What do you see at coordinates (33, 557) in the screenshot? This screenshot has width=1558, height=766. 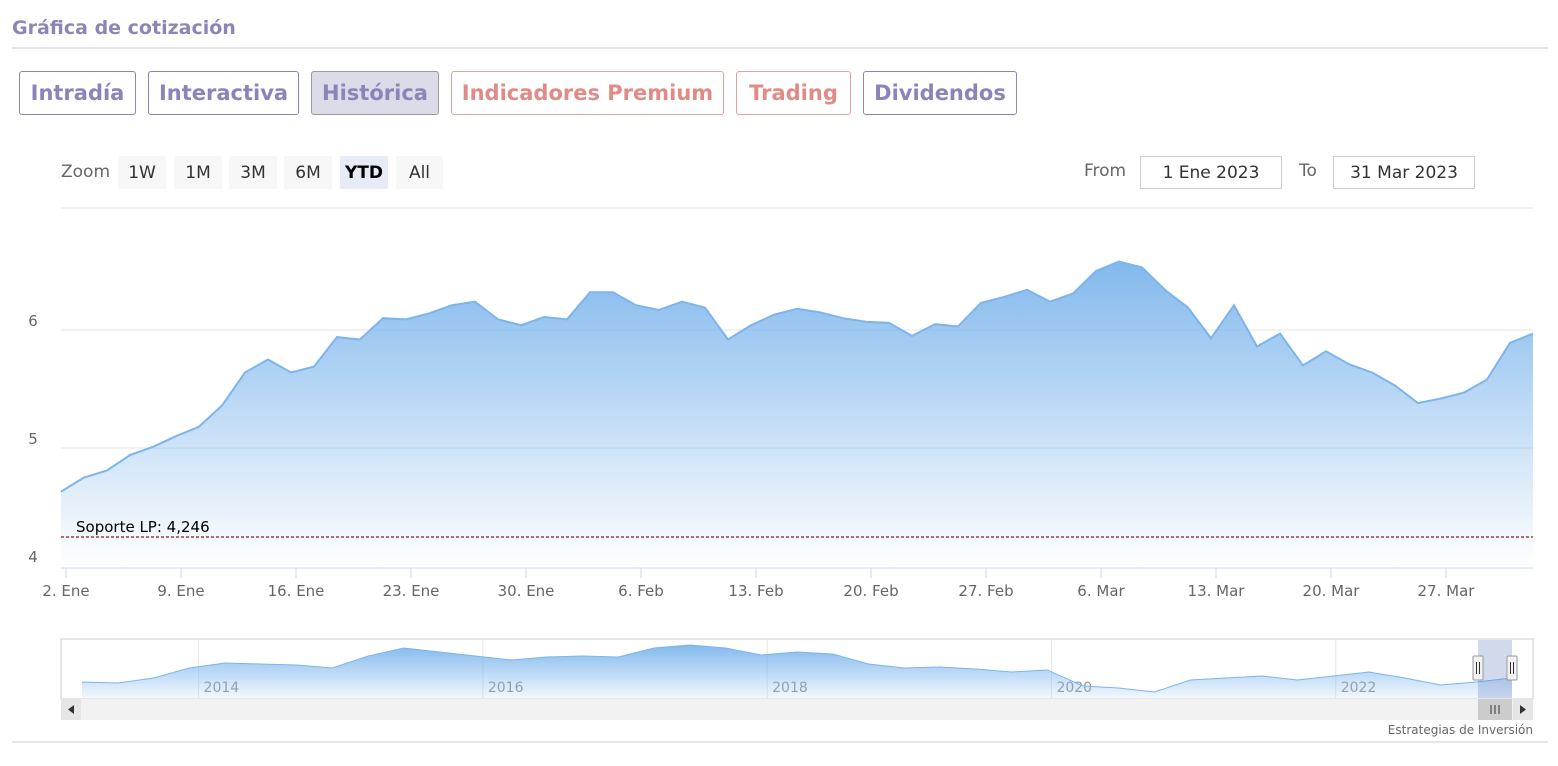 I see `y-tick-label: 4` at bounding box center [33, 557].